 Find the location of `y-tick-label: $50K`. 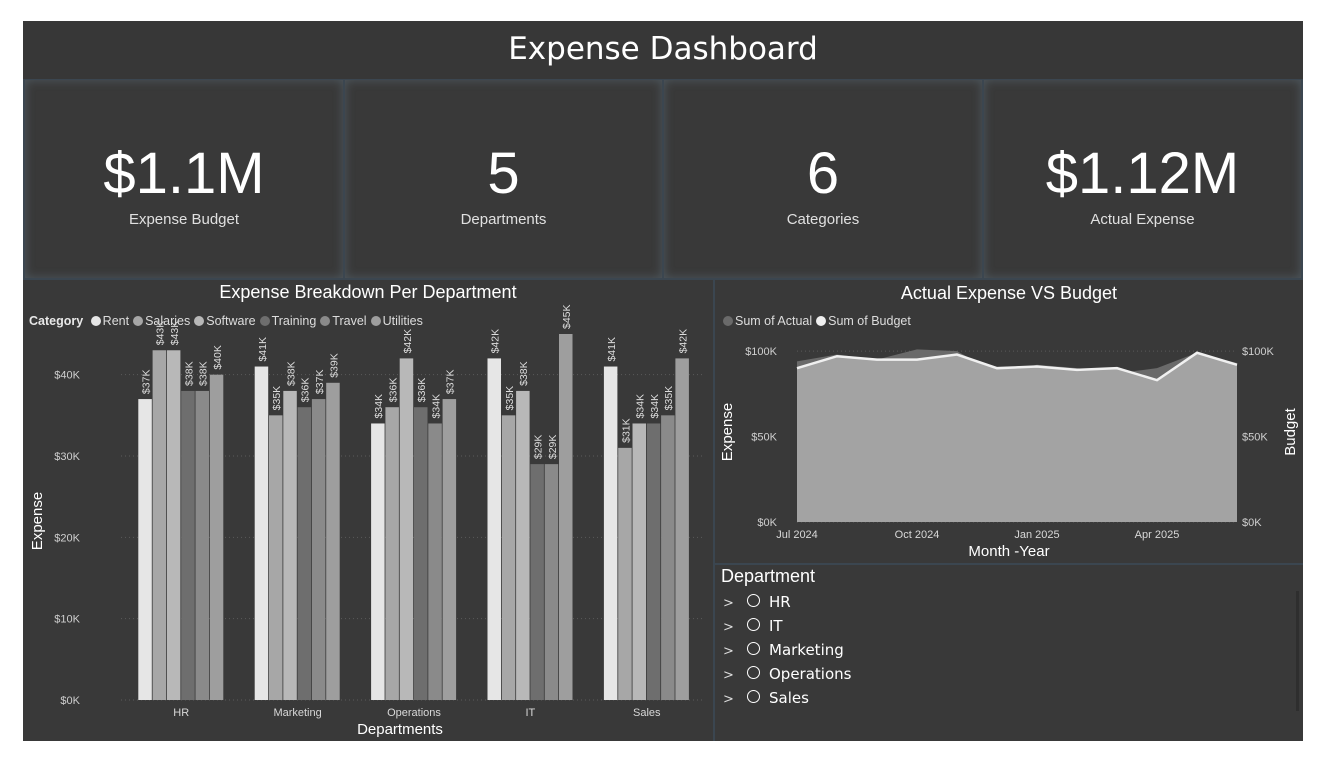

y-tick-label: $50K is located at coordinates (764, 438).